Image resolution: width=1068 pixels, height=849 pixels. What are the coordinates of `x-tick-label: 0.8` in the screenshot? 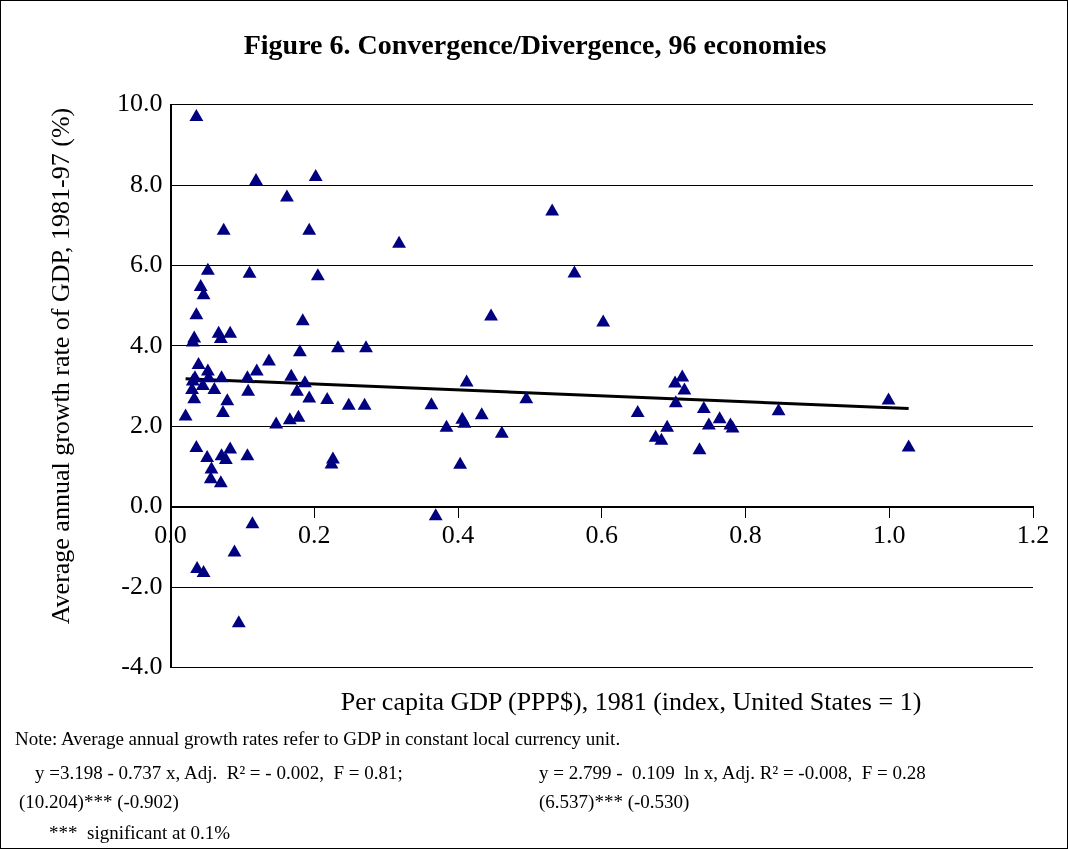 It's located at (745, 535).